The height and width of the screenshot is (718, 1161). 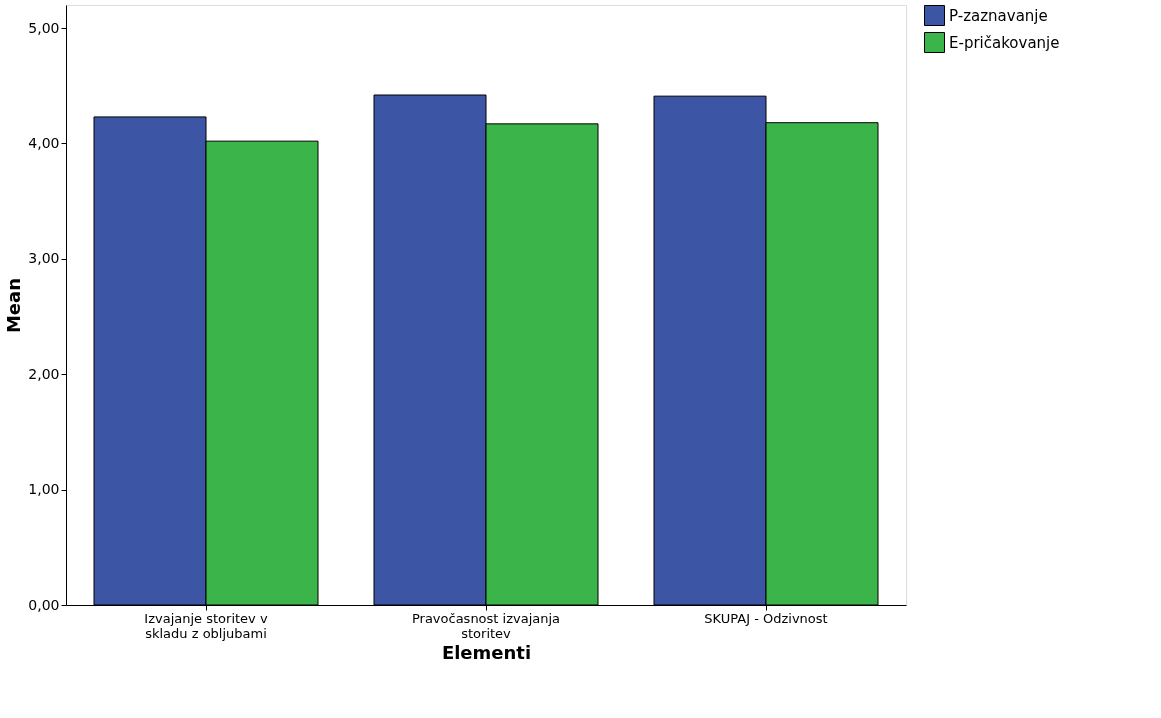 I want to click on y-tick-label: 3,00, so click(x=44, y=258).